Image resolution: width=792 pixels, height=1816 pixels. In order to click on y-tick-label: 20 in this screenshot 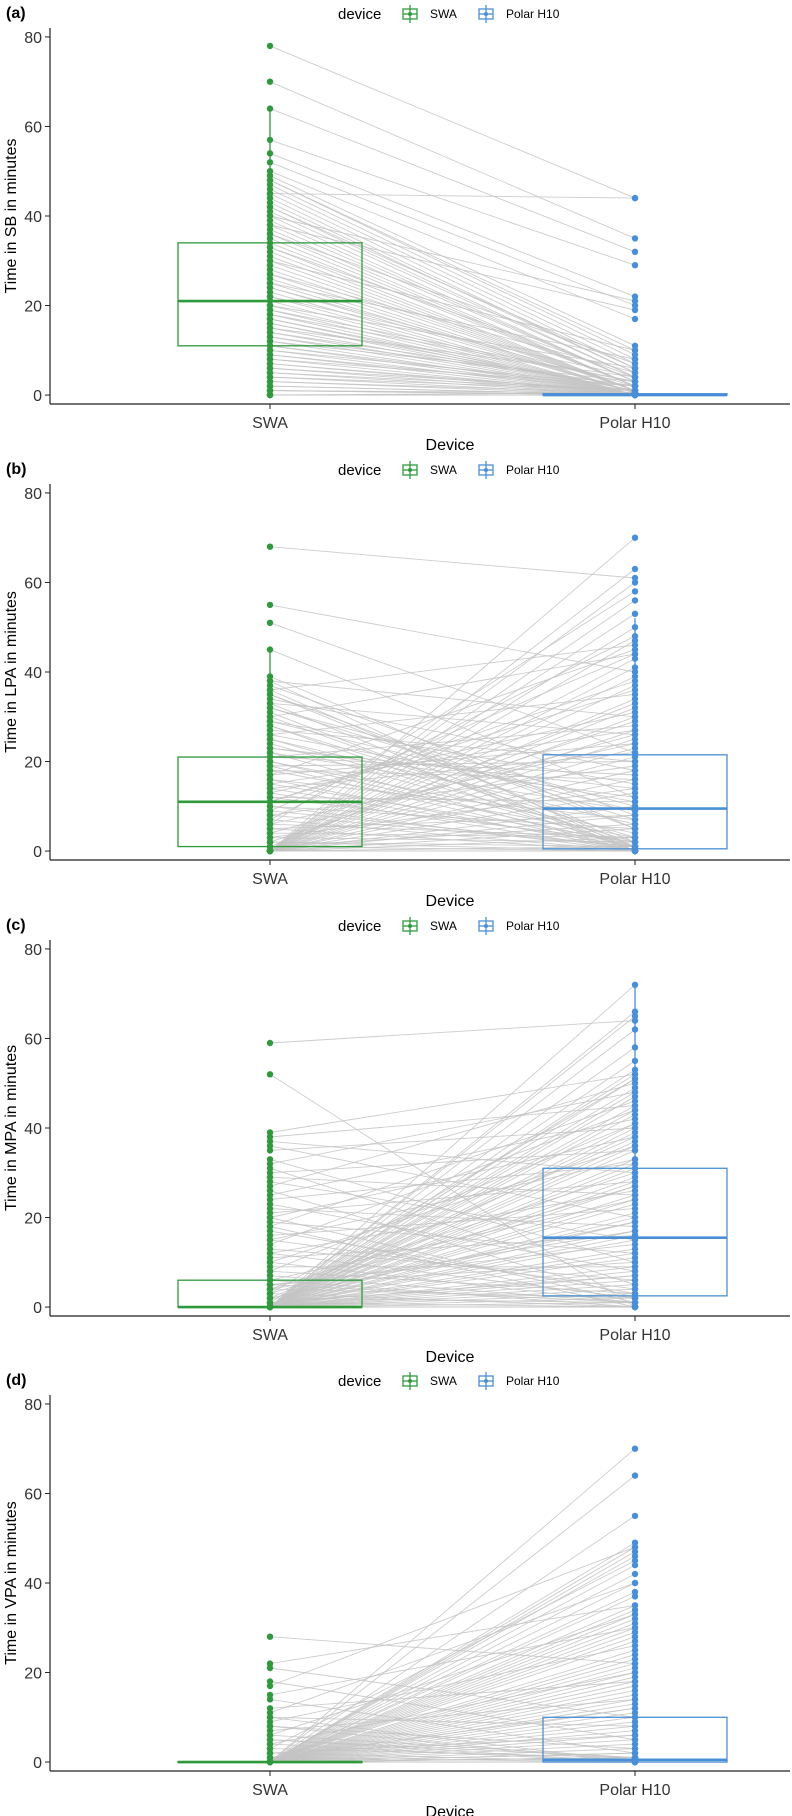, I will do `click(33, 1674)`.